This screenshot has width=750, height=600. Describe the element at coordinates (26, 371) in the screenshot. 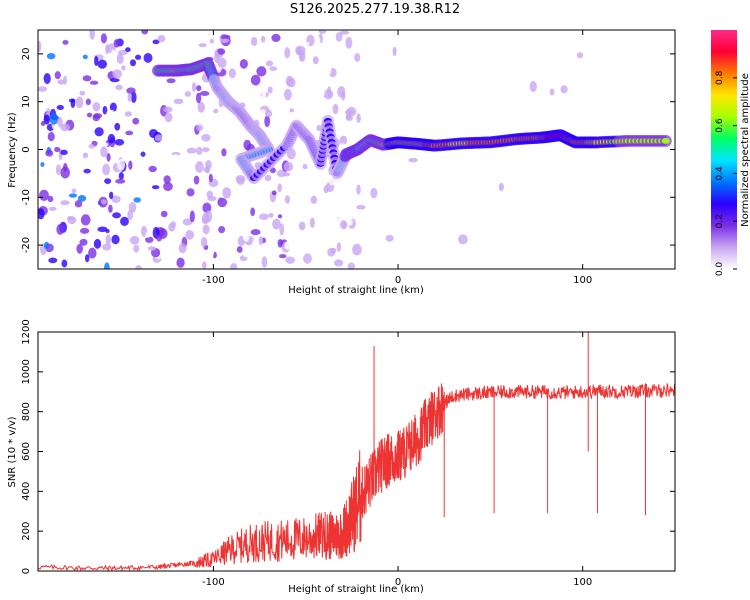

I see `snr-y-tick-label: 1000` at that location.